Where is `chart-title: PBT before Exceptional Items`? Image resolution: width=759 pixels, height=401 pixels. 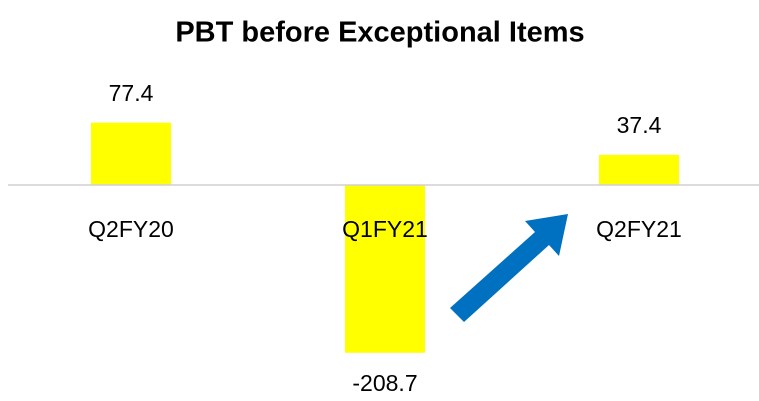 chart-title: PBT before Exceptional Items is located at coordinates (379, 33).